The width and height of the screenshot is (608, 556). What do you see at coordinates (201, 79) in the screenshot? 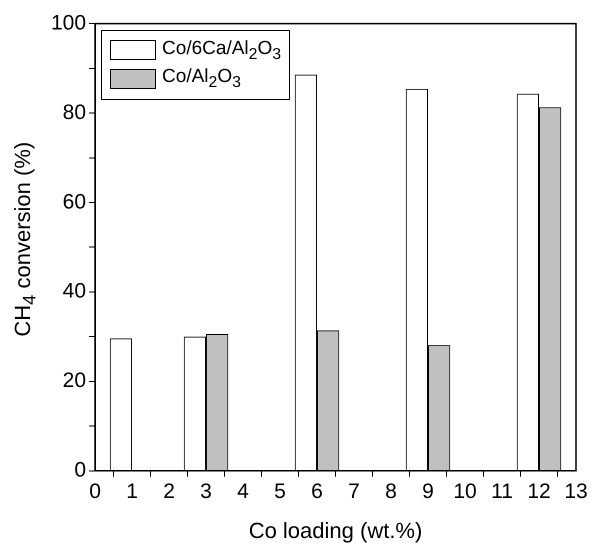
I see `legend-label: Co/Al$_{2}$O$_{3}$` at bounding box center [201, 79].